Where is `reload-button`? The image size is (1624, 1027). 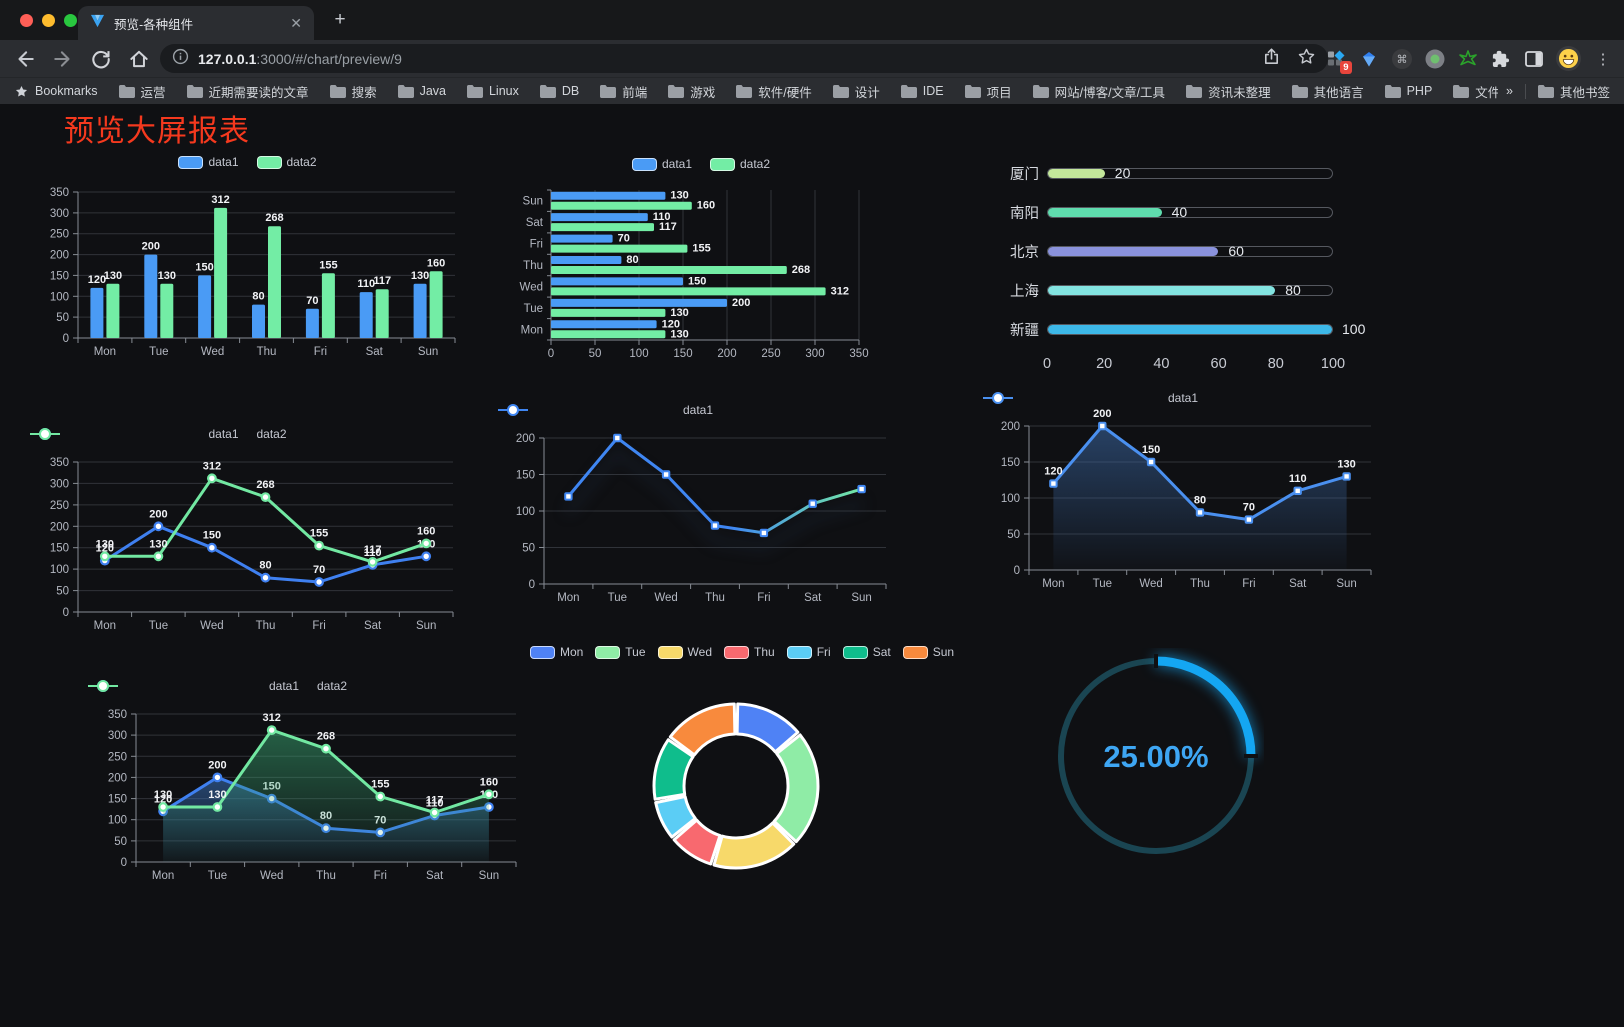
reload-button is located at coordinates (101, 59).